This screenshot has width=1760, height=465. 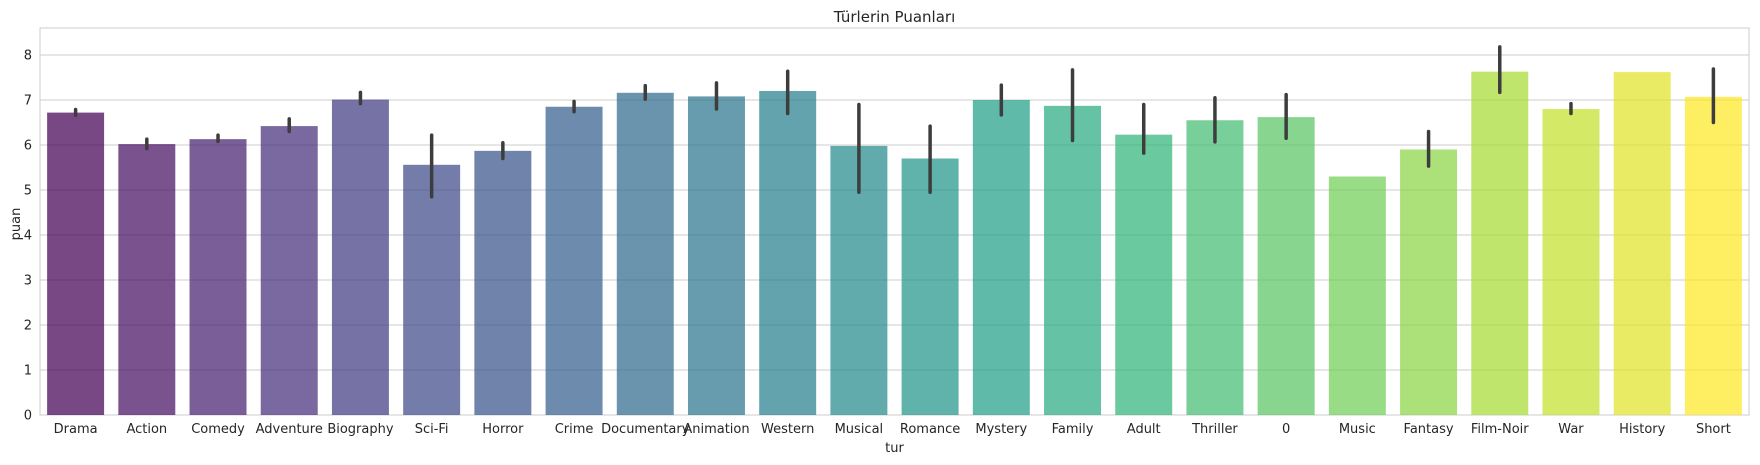 I want to click on bar-drama, so click(x=76, y=263).